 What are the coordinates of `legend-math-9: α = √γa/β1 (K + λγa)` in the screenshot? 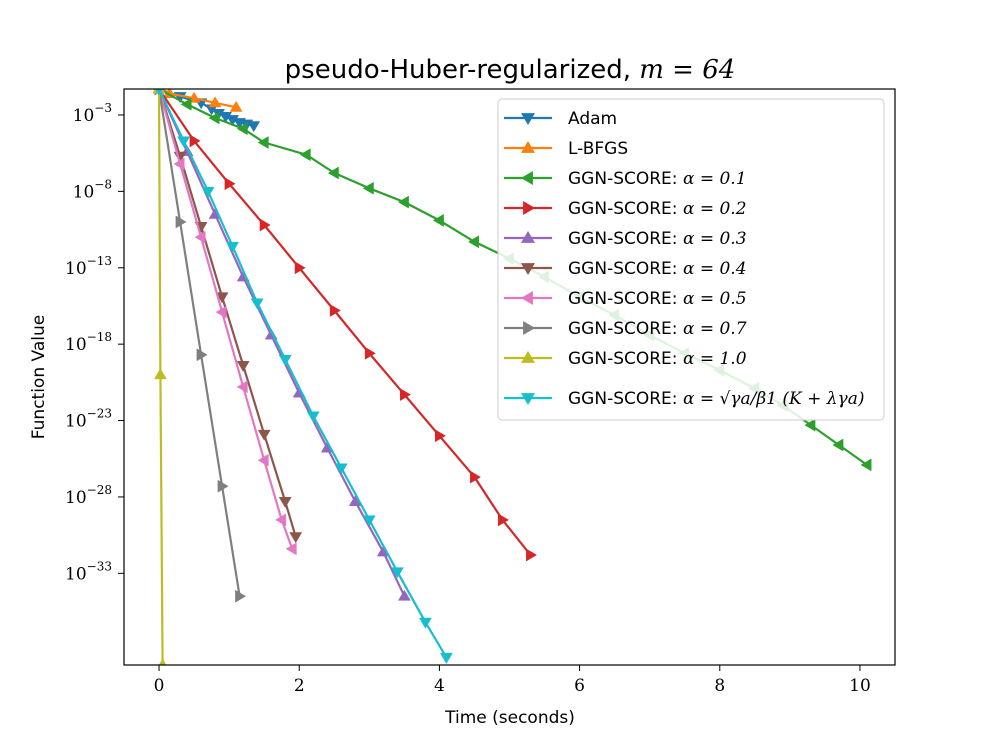 It's located at (774, 399).